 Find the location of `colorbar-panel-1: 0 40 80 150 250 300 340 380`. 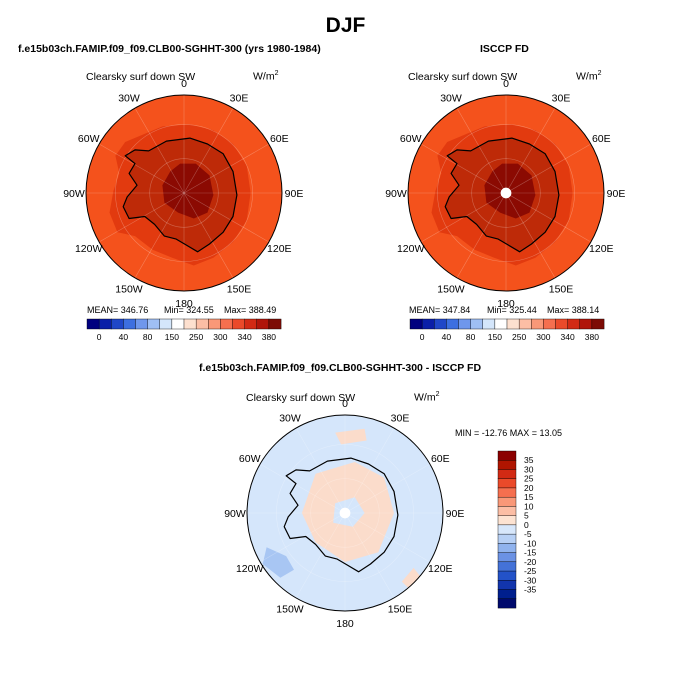

colorbar-panel-1: 0 40 80 150 250 300 340 380 is located at coordinates (184, 330).